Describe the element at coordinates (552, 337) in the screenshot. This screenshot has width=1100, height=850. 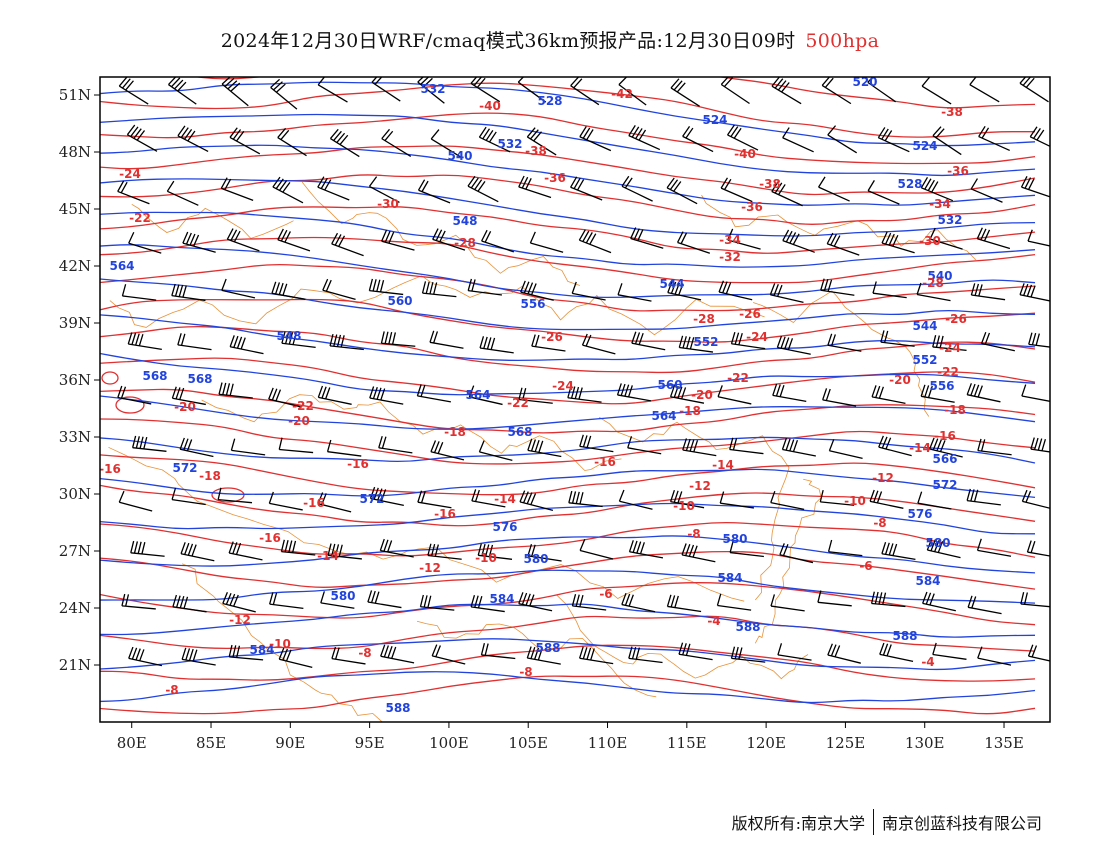
I see `temperature-label: -26` at that location.